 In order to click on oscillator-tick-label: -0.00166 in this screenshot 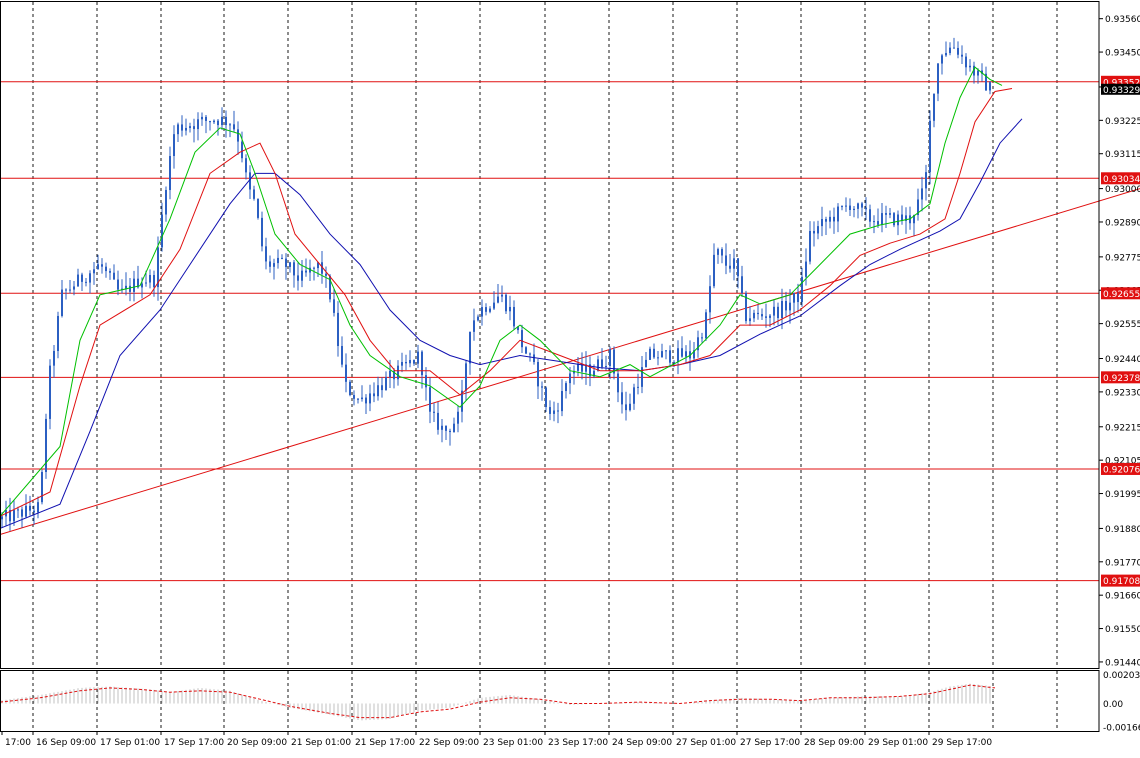, I will do `click(1121, 728)`.